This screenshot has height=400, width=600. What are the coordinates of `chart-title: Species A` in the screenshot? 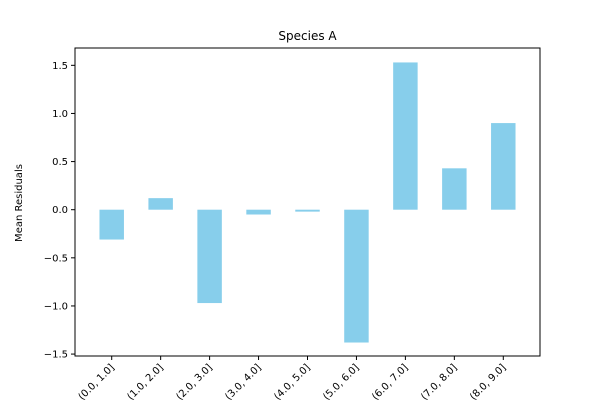 It's located at (307, 36).